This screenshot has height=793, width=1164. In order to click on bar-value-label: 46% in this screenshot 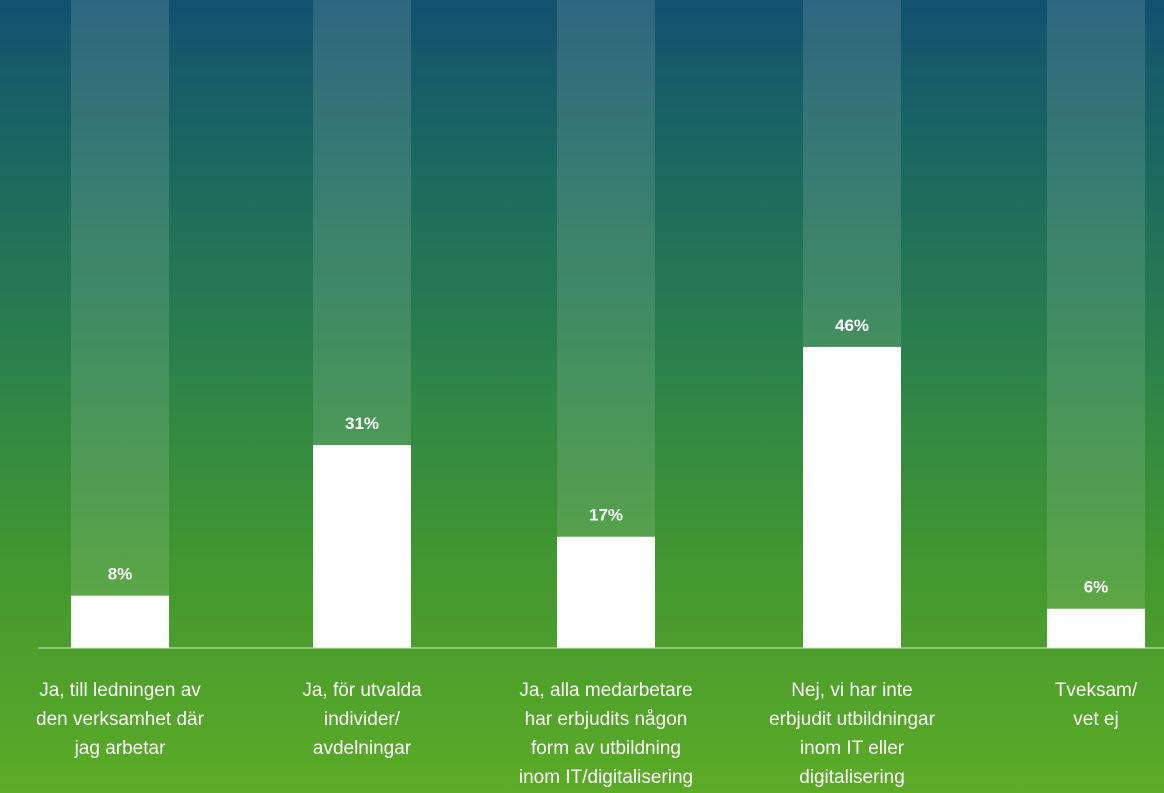, I will do `click(852, 325)`.